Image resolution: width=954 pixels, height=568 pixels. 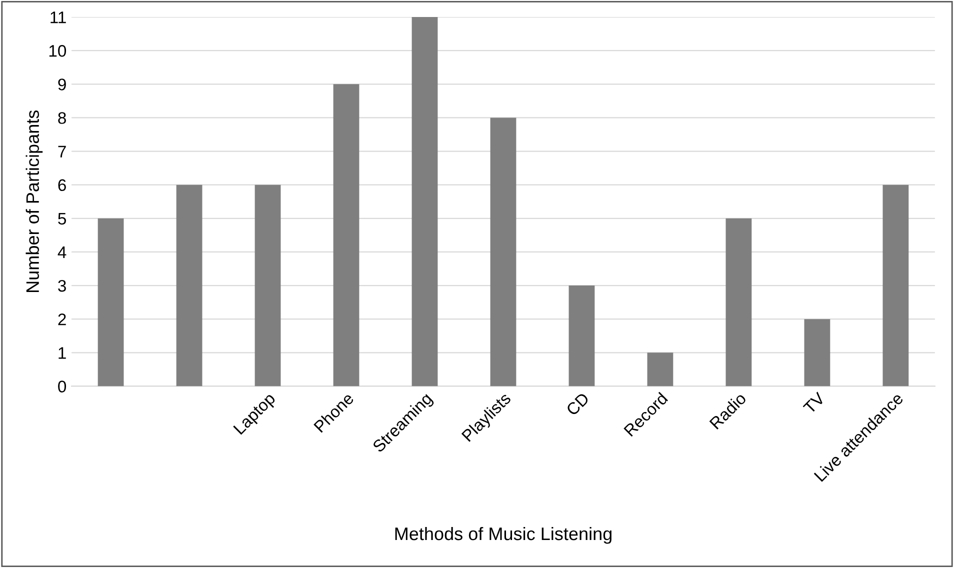 What do you see at coordinates (62, 118) in the screenshot?
I see `y-tick-label: 8` at bounding box center [62, 118].